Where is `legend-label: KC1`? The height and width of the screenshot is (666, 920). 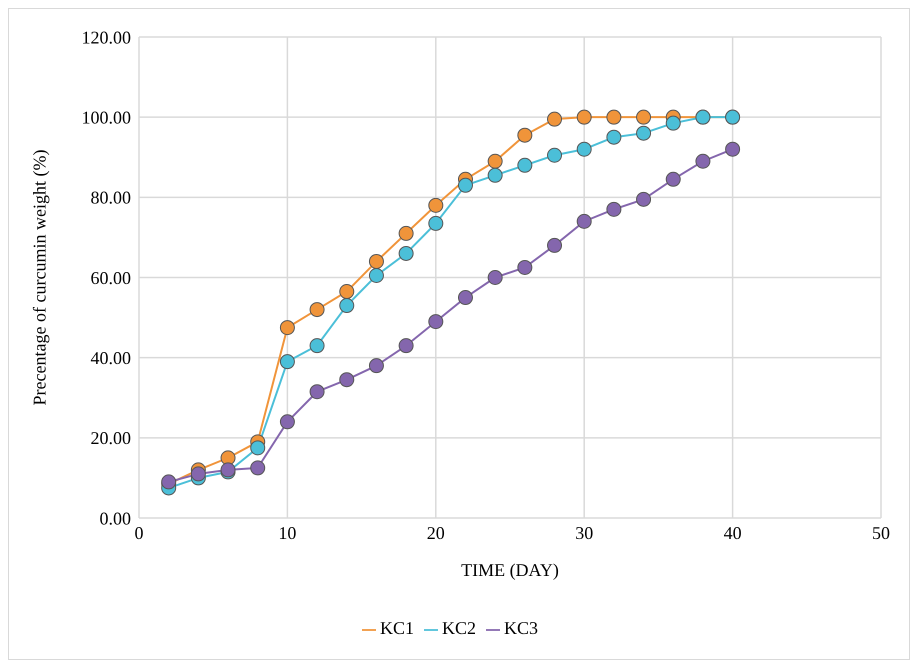
legend-label: KC1 is located at coordinates (397, 628).